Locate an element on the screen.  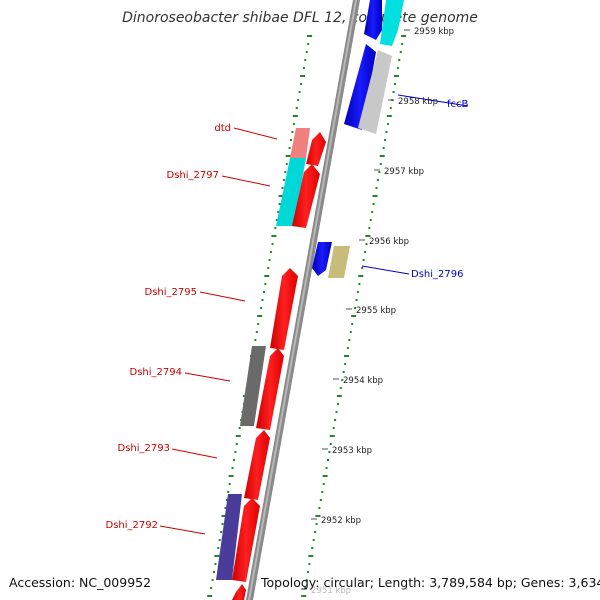
gene-block-forward is located at coordinates (339, 262).